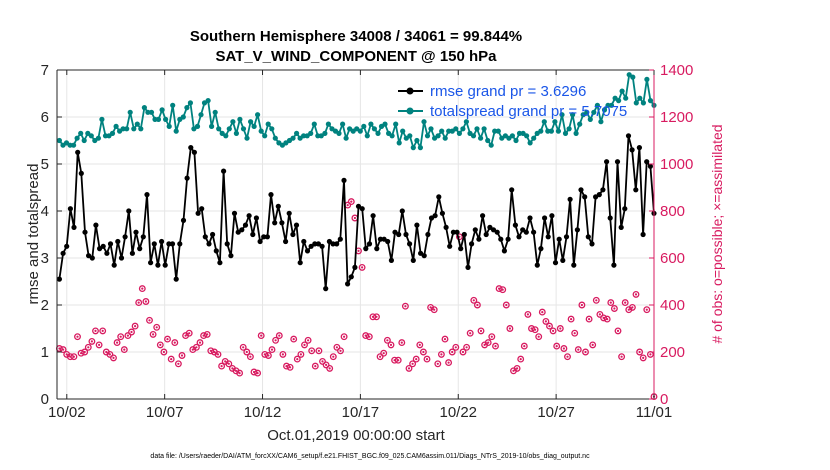 The width and height of the screenshot is (830, 470). What do you see at coordinates (356, 56) in the screenshot?
I see `chart-subtitle: SAT_V_WIND_COMPONENT @ 150 hPa` at bounding box center [356, 56].